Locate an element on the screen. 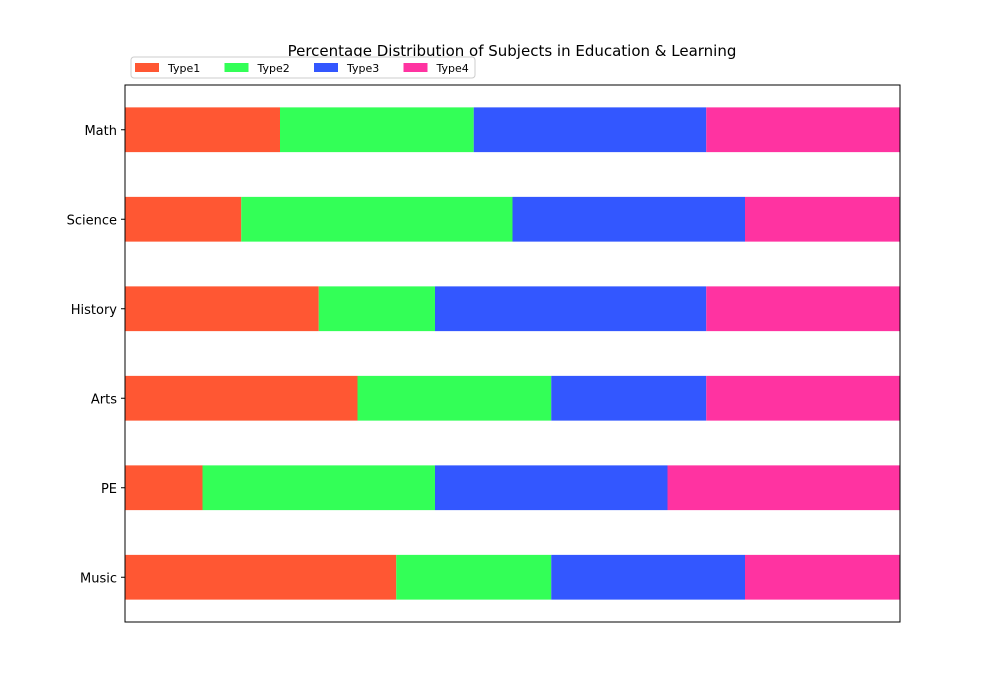 This screenshot has width=1000, height=700. bar-science-type1 is located at coordinates (183, 219).